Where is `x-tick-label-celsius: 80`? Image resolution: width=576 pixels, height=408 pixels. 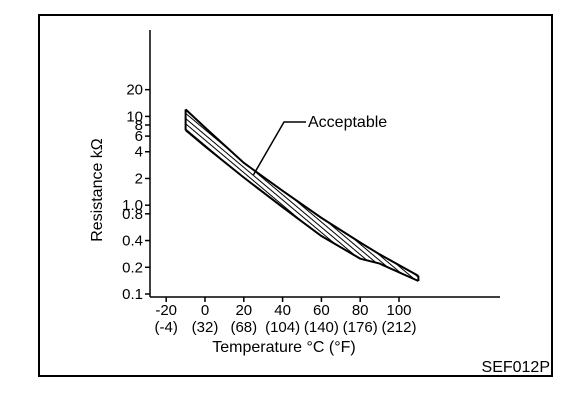 x-tick-label-celsius: 80 is located at coordinates (360, 310).